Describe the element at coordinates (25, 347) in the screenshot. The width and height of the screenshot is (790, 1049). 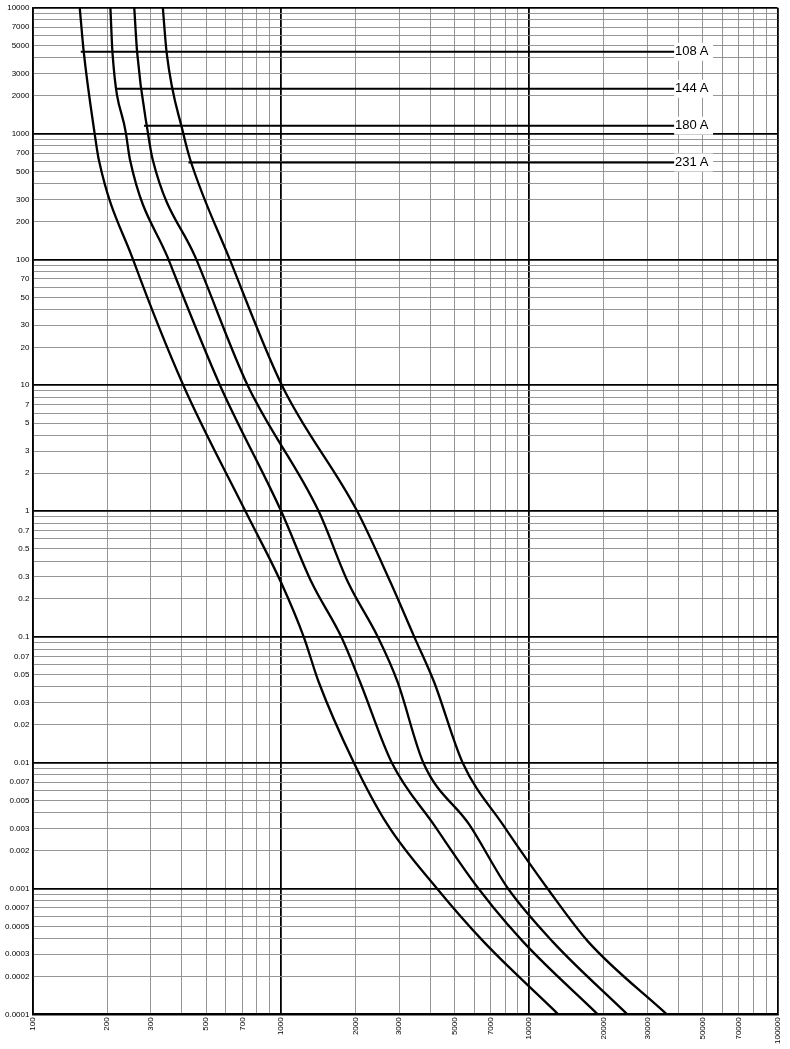
I see `y-tick-label: 20` at that location.